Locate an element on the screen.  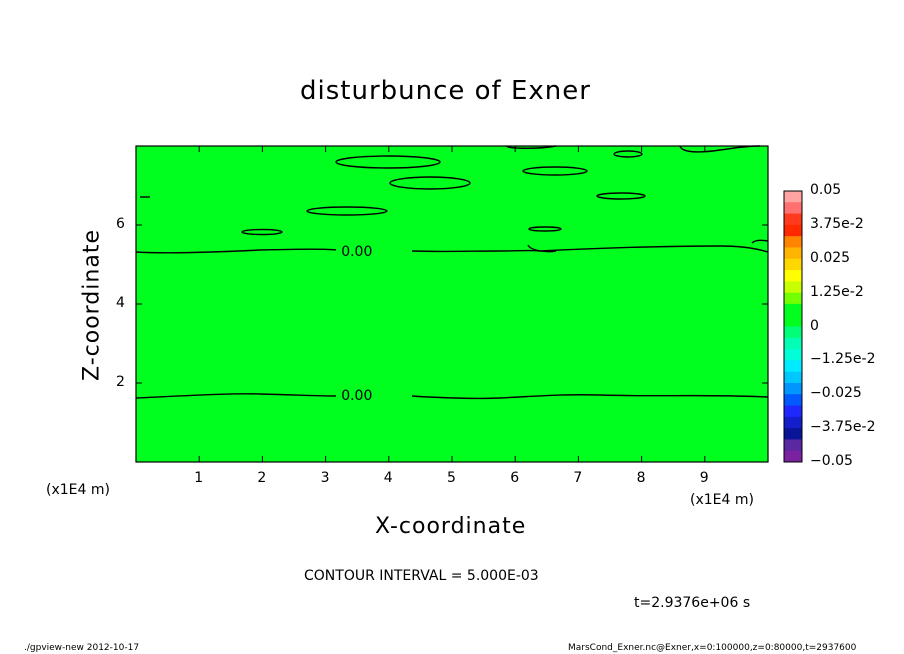
colorbar-label: 0 is located at coordinates (814, 325).